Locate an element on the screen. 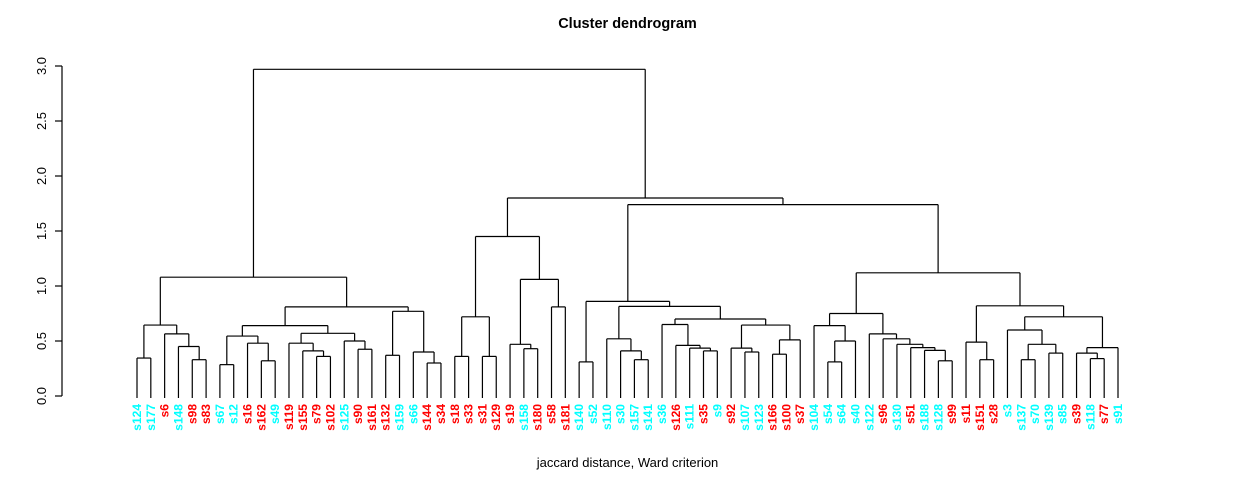  leaf-label: s159 is located at coordinates (400, 417).